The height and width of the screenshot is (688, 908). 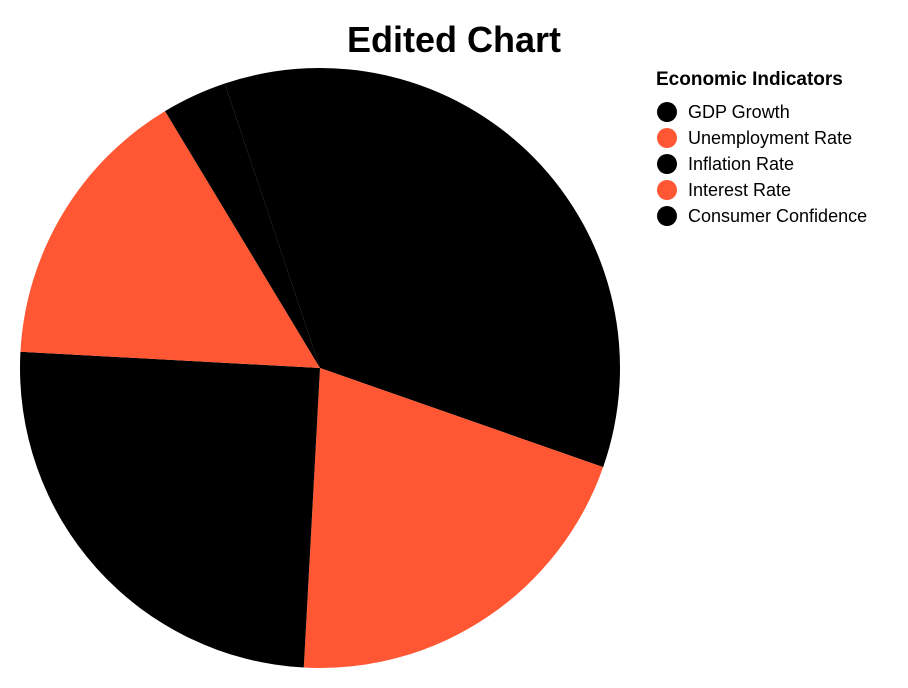 I want to click on legend-title: Economic Indicators, so click(x=749, y=79).